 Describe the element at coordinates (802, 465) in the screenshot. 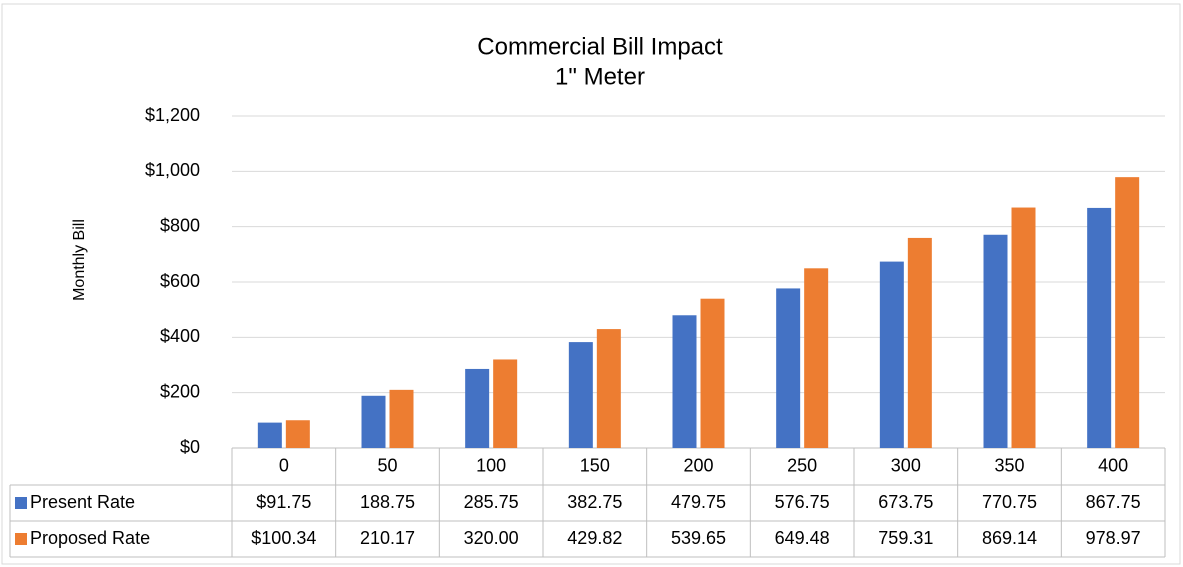

I see `x-tick-label: 250` at that location.